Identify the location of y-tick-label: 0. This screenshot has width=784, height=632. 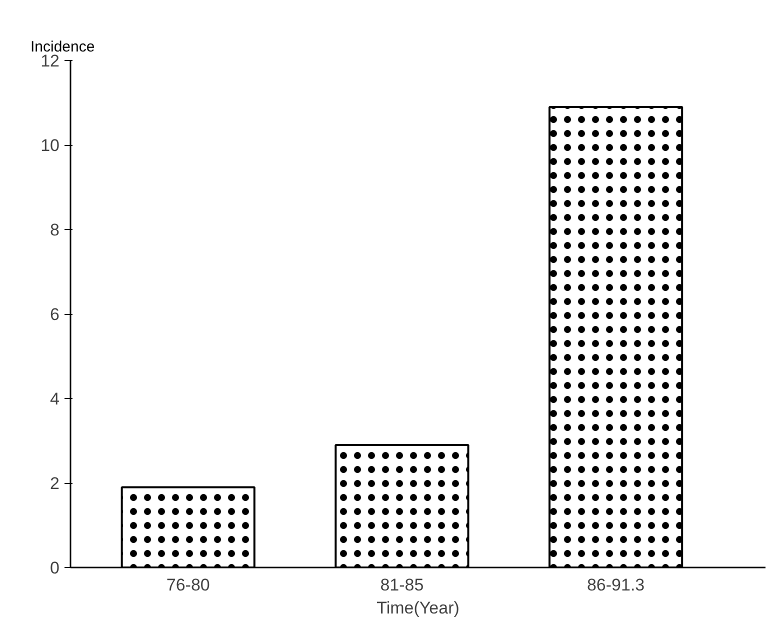
(55, 568).